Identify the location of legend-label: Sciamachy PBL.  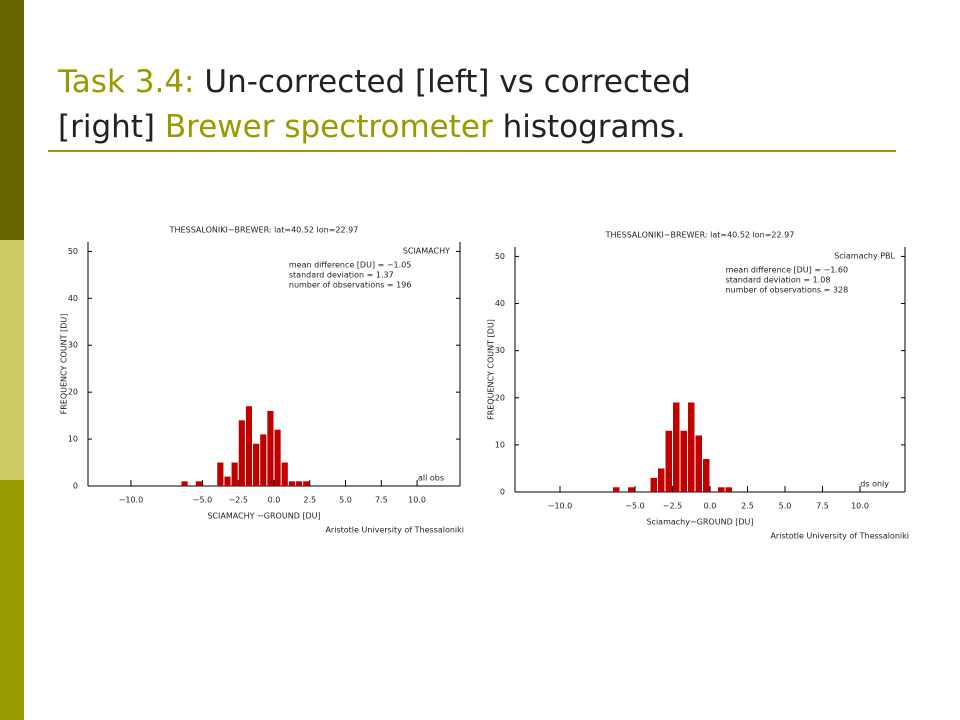
(864, 256).